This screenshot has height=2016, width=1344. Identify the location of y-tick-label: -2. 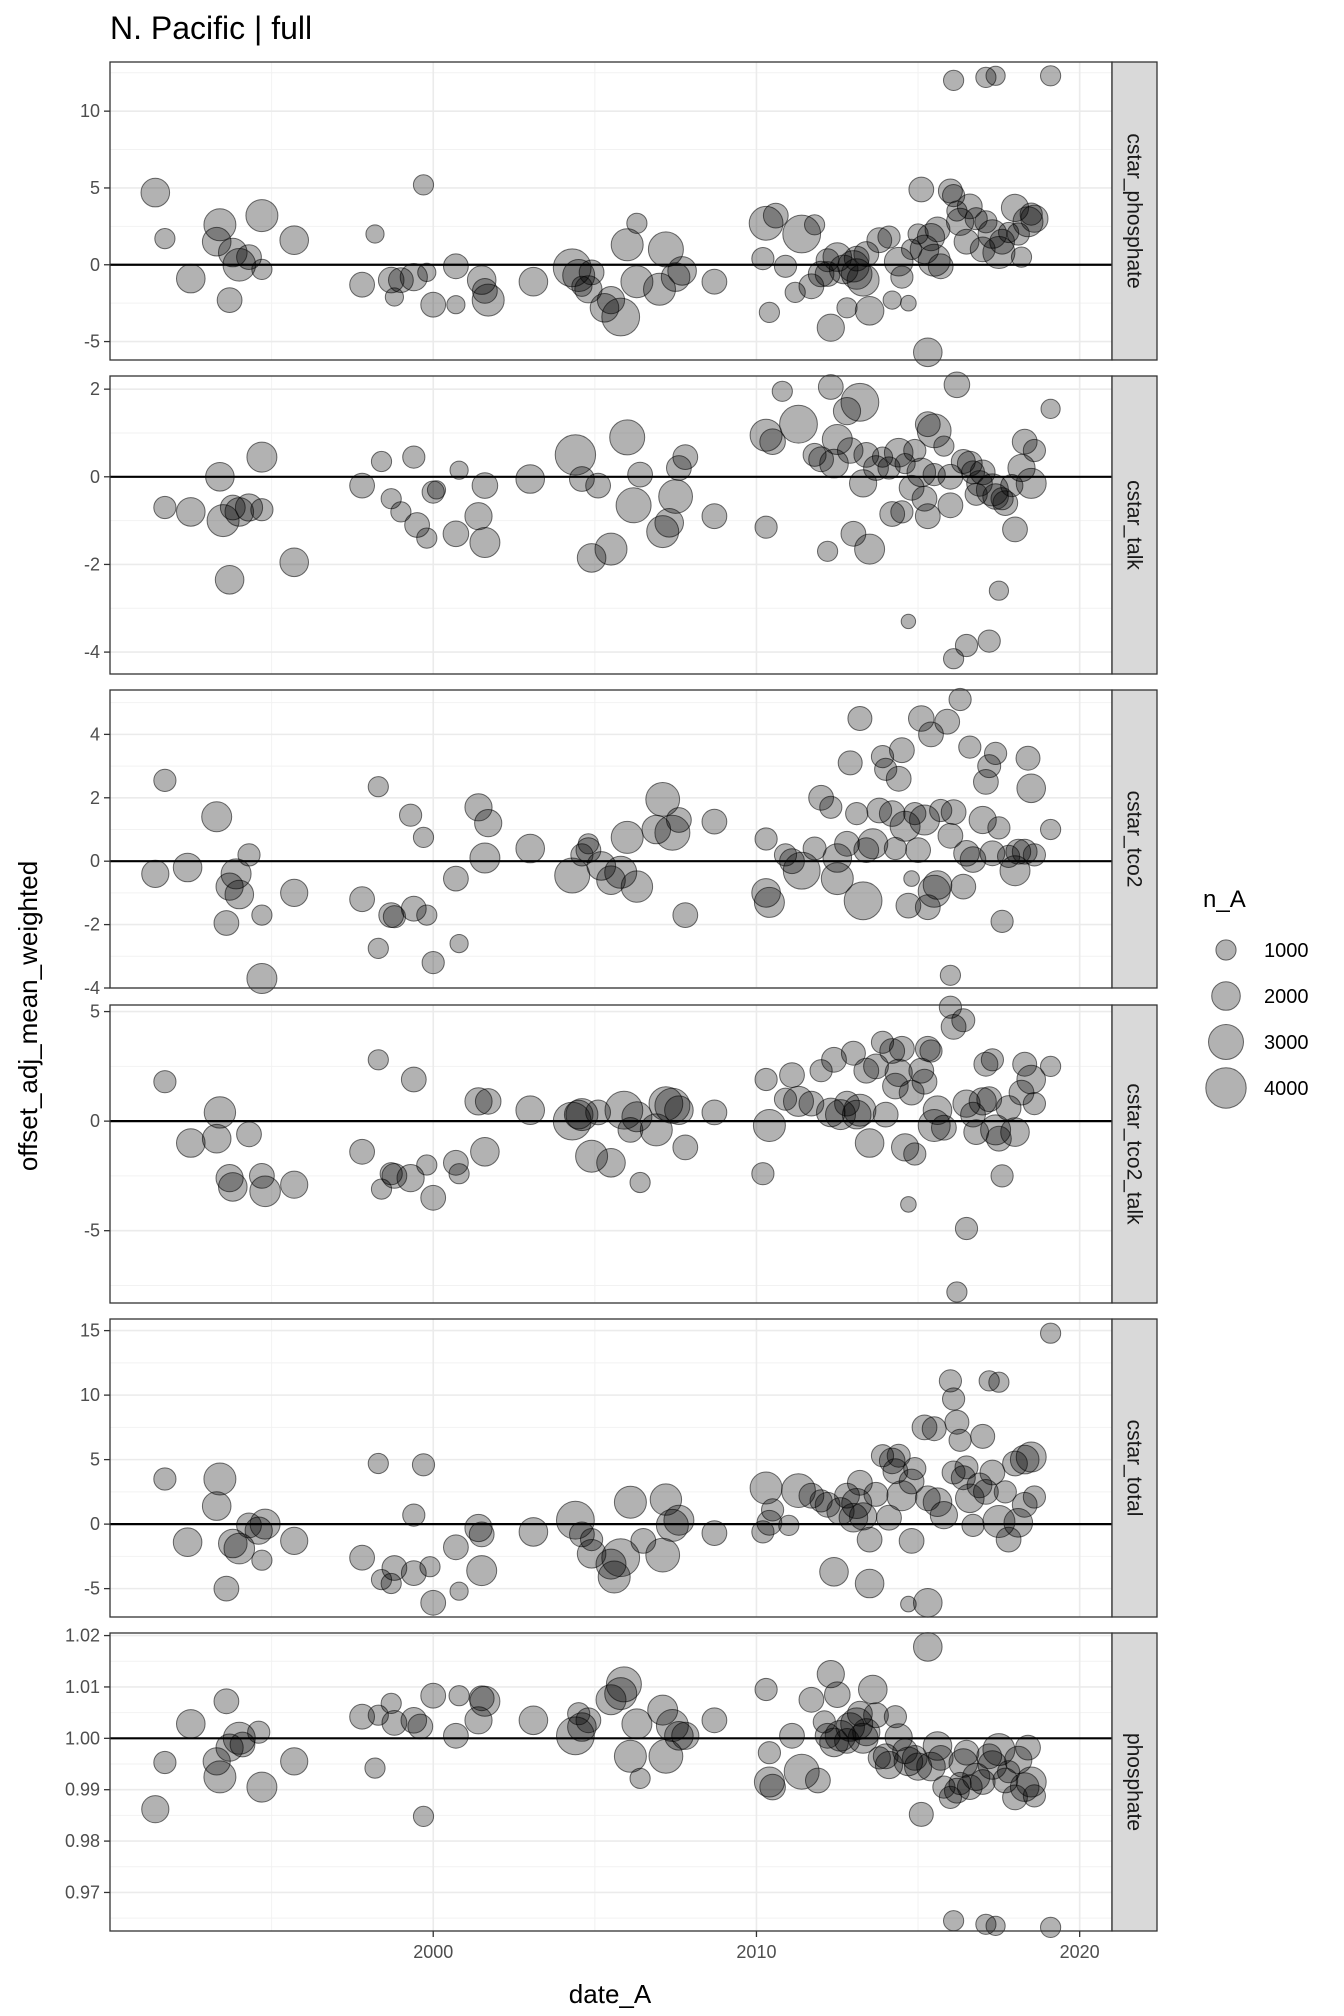
(92, 925).